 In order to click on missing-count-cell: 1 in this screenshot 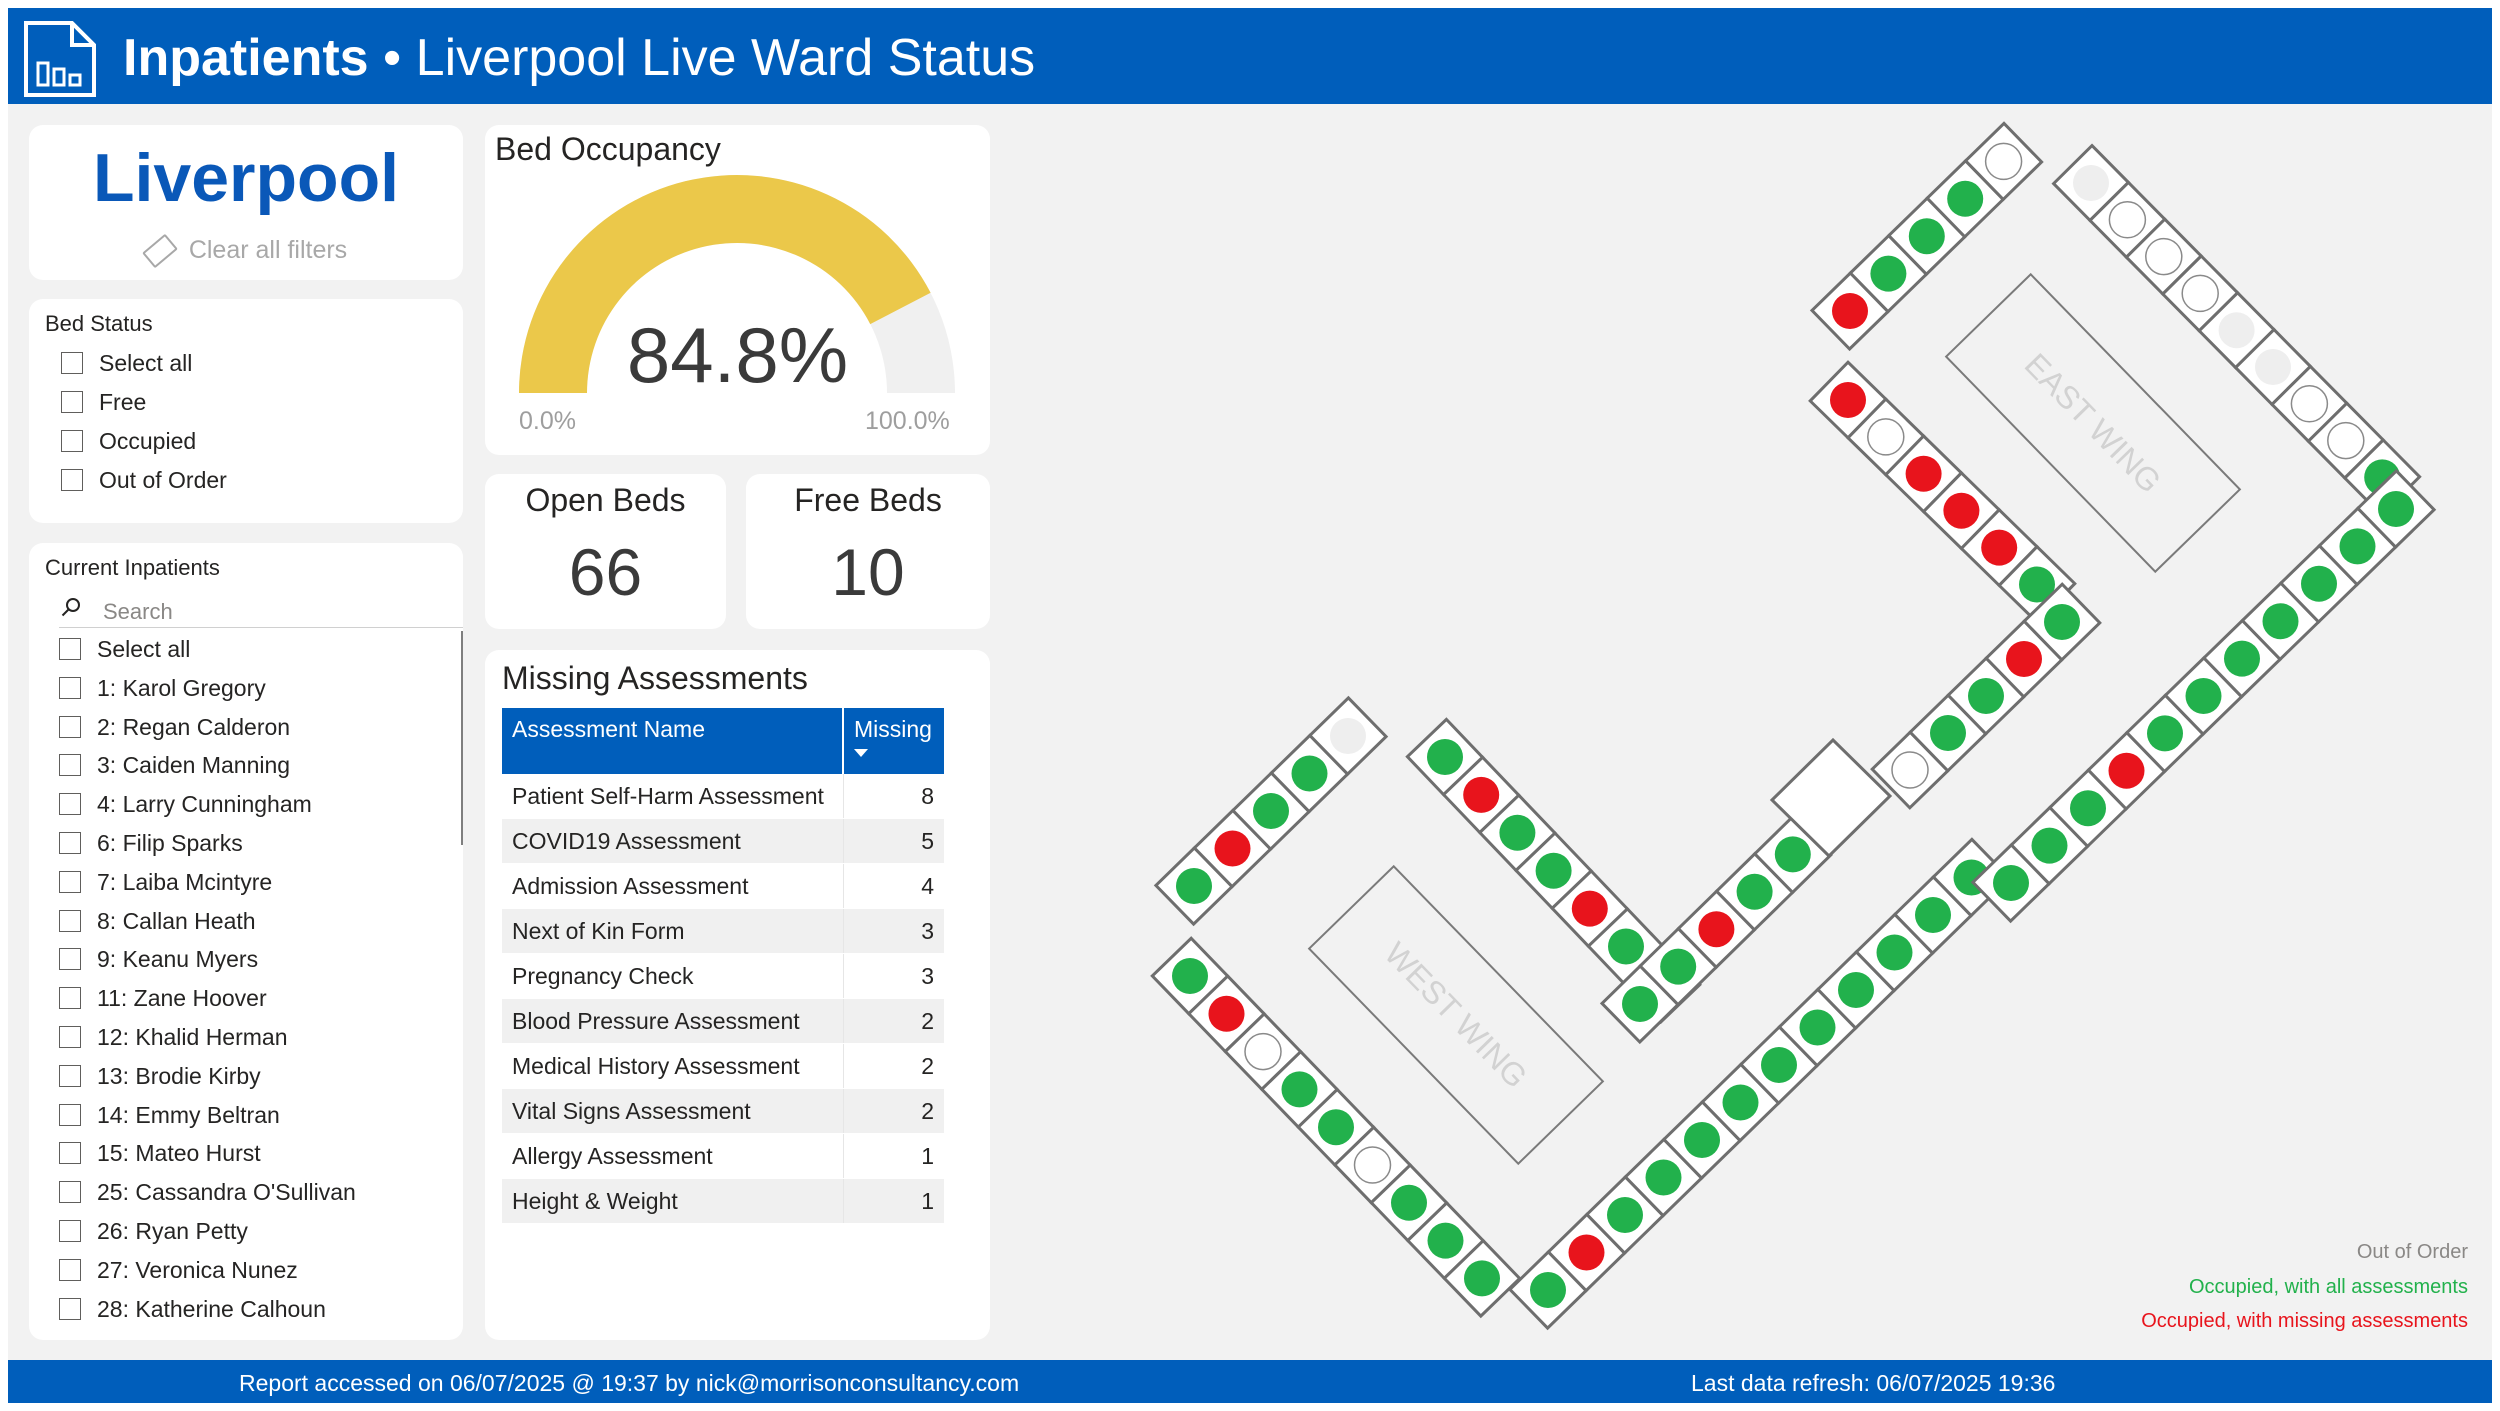, I will do `click(893, 1201)`.